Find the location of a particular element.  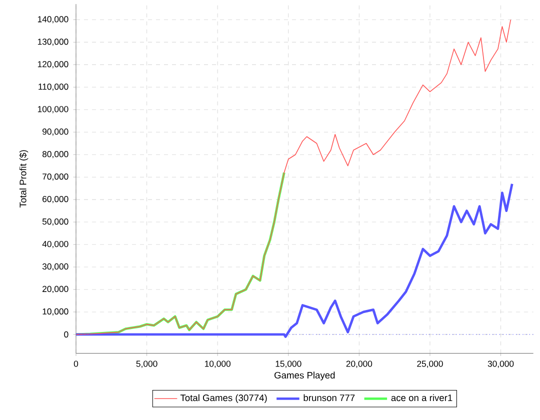

y-tick-label: 140,000 is located at coordinates (53, 20).